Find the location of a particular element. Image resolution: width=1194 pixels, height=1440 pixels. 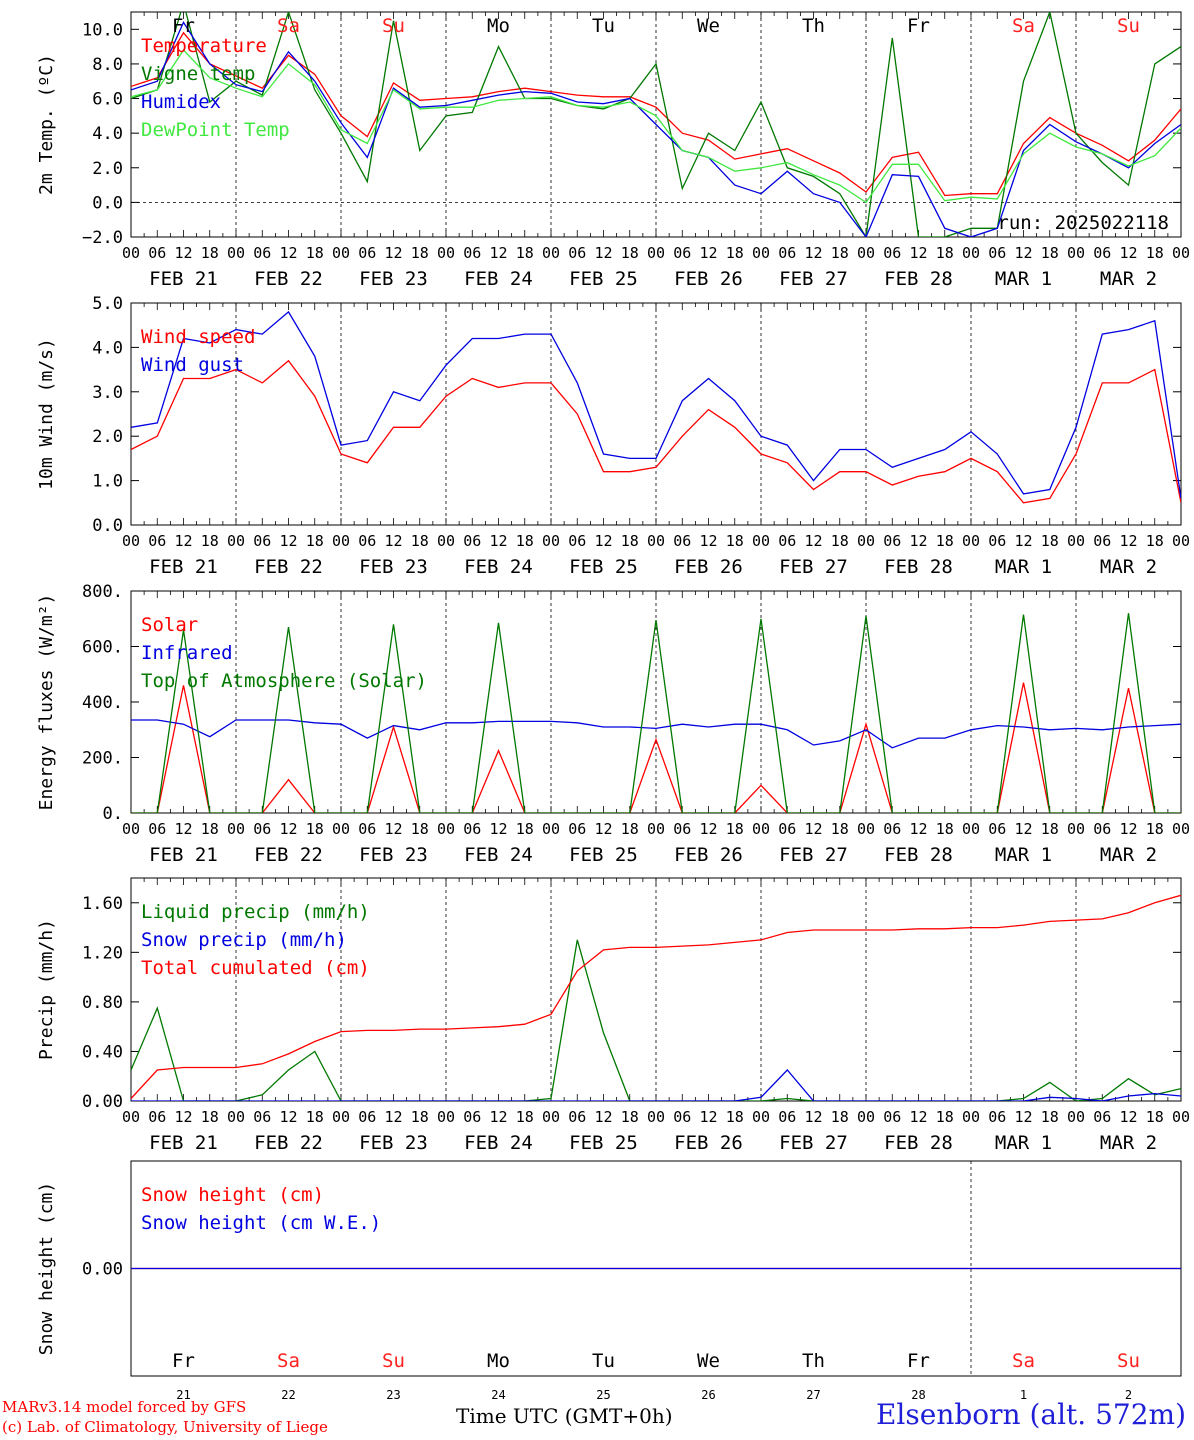

day-name-bottom: Tu is located at coordinates (603, 1361).